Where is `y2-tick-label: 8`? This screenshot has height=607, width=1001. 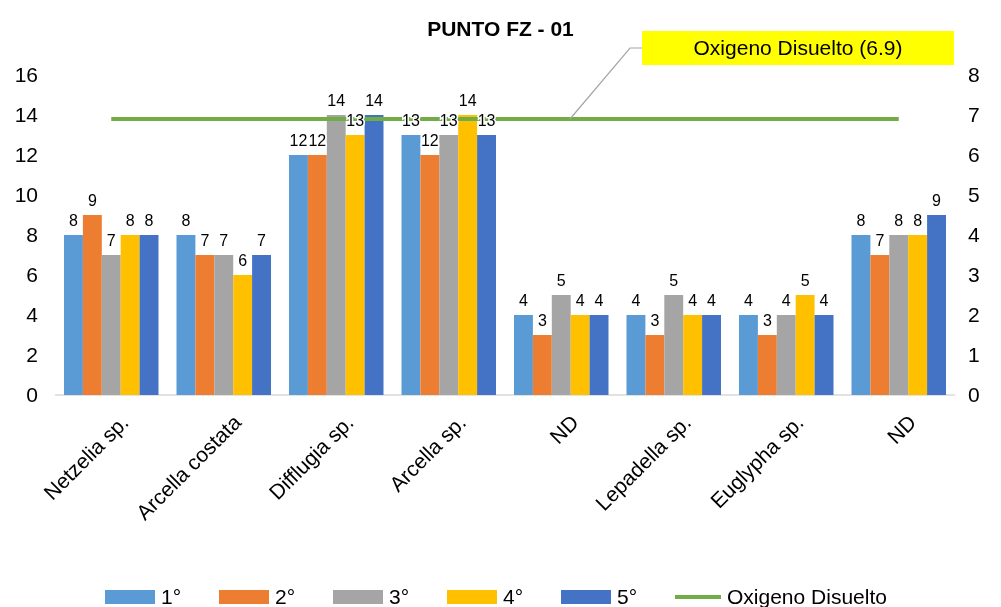
y2-tick-label: 8 is located at coordinates (974, 74).